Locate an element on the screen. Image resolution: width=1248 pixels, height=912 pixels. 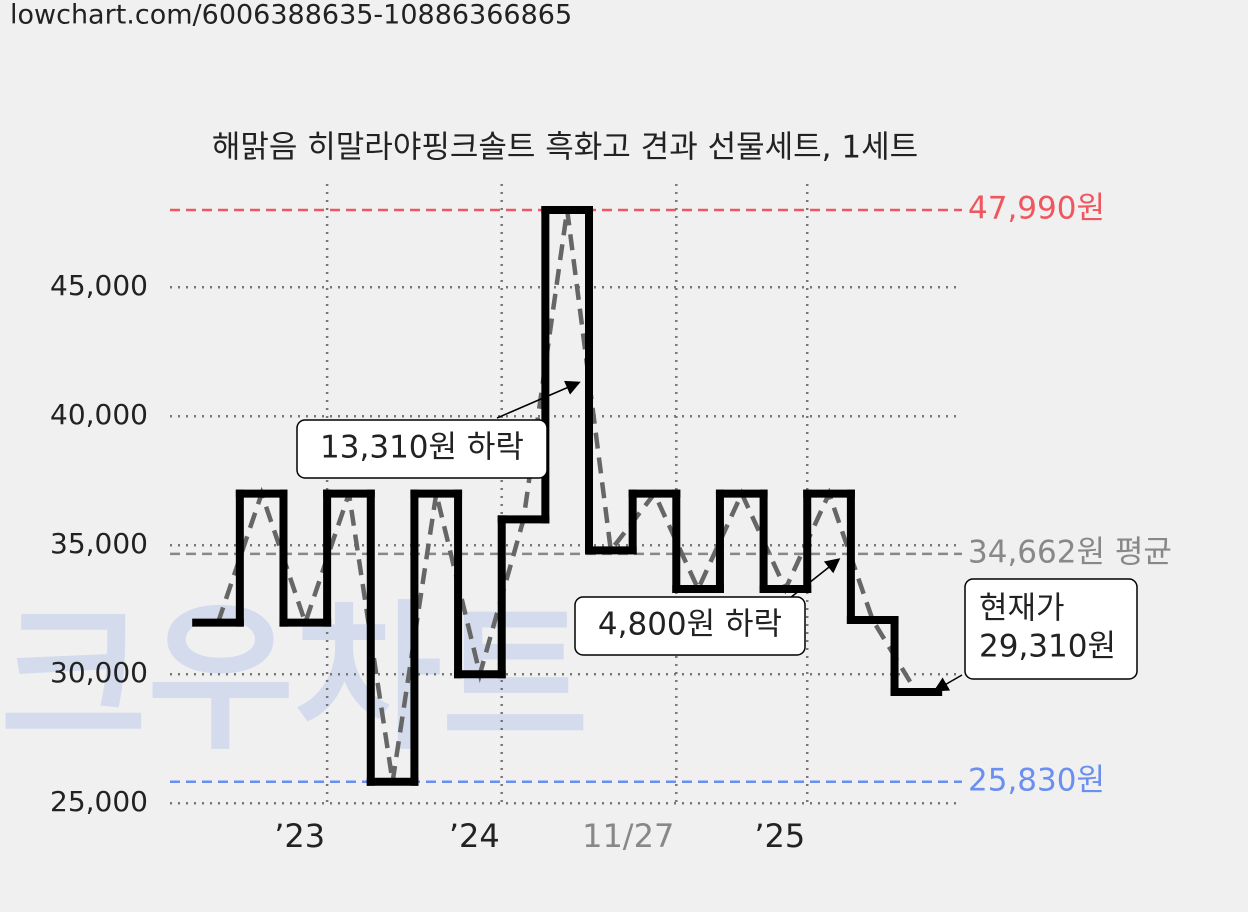
annotation-text: 4,800원 하락 is located at coordinates (690, 625).